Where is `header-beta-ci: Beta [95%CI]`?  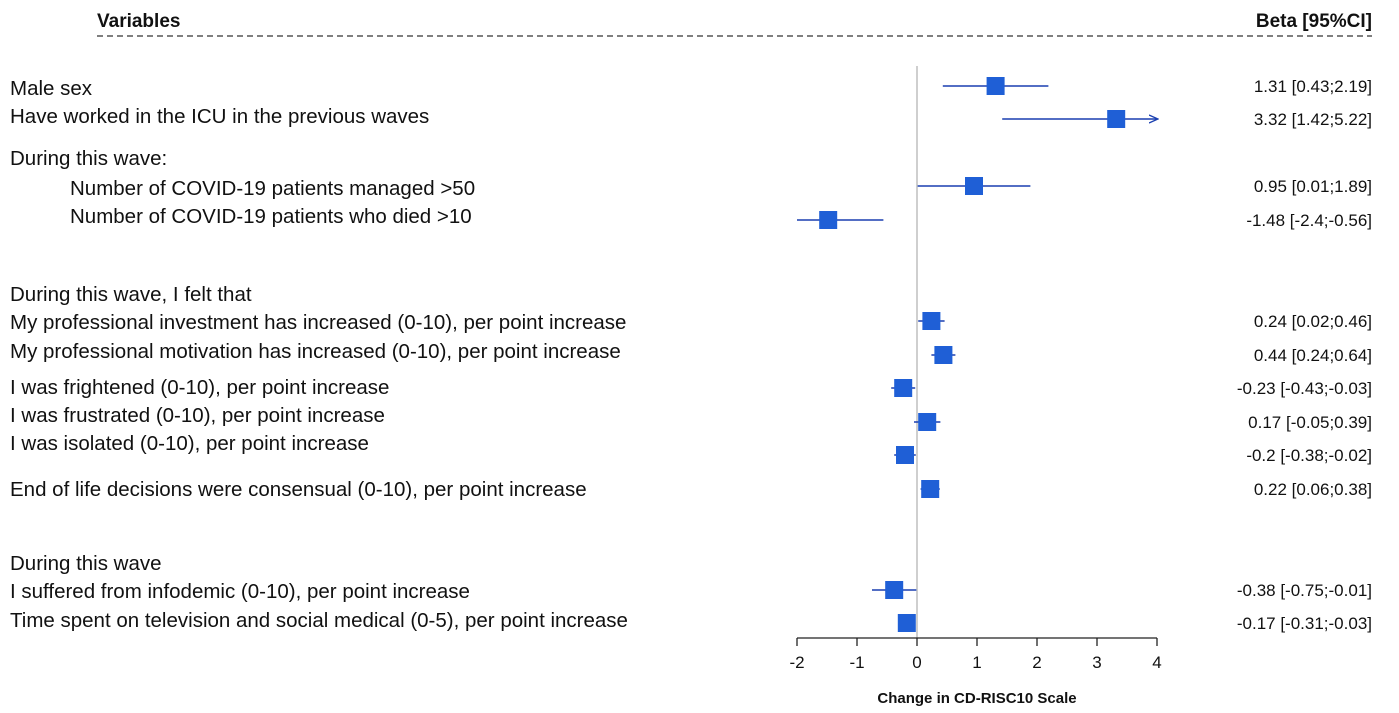
header-beta-ci: Beta [95%CI] is located at coordinates (1314, 21).